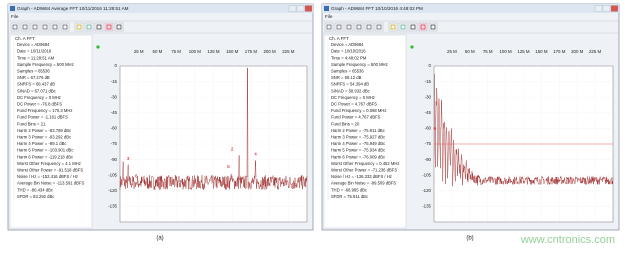 Image resolution: width=625 pixels, height=255 pixels. Describe the element at coordinates (45, 64) in the screenshot. I see `field: Sample Frequency = 500 MHz` at that location.